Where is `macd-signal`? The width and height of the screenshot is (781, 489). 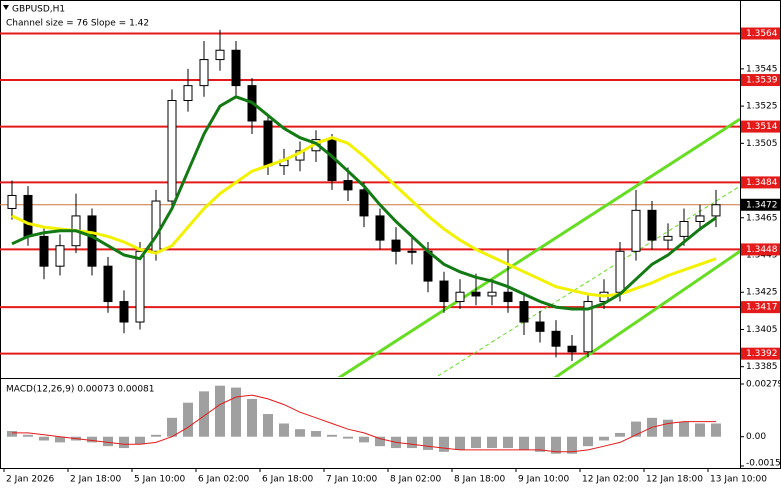 macd-signal is located at coordinates (364, 423).